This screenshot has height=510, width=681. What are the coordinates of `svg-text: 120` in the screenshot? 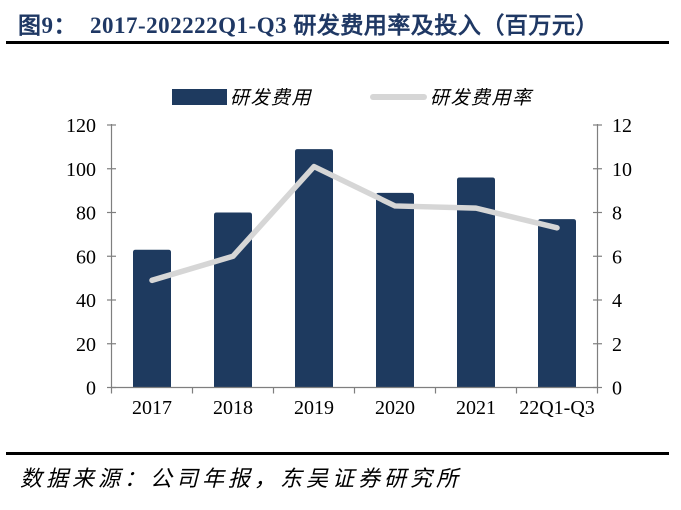 It's located at (81, 126).